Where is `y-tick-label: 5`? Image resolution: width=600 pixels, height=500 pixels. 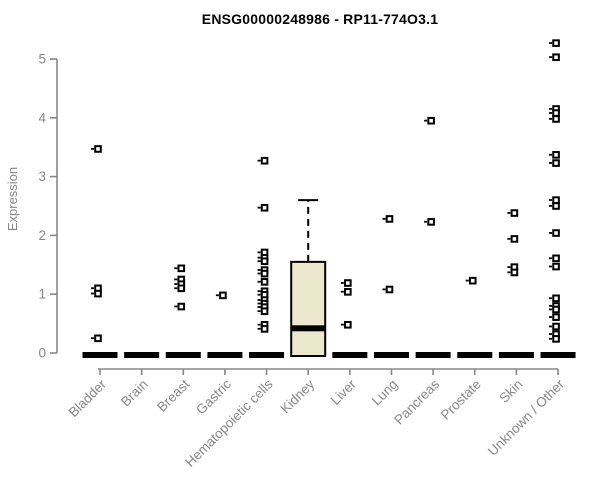
y-tick-label: 5 is located at coordinates (42, 59).